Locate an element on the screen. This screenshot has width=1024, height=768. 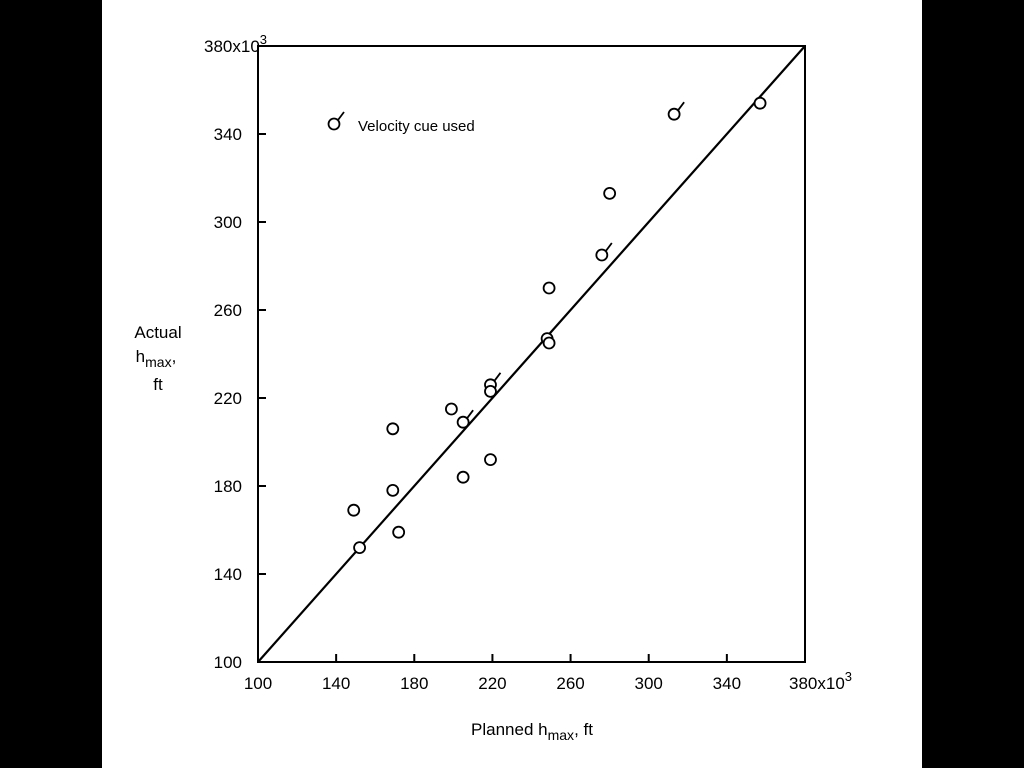
legend-marker-tail is located at coordinates (341, 116).